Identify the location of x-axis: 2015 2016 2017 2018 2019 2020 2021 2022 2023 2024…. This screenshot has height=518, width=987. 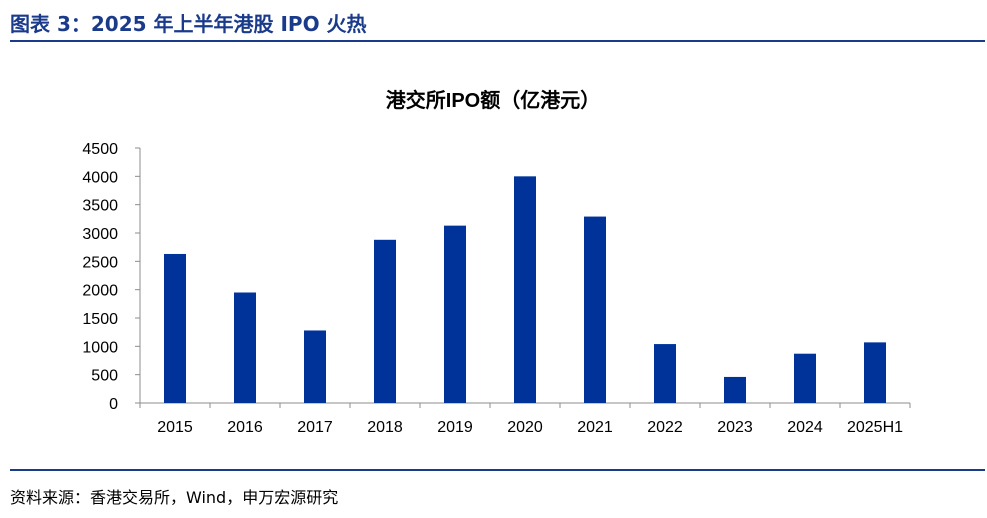
(525, 419).